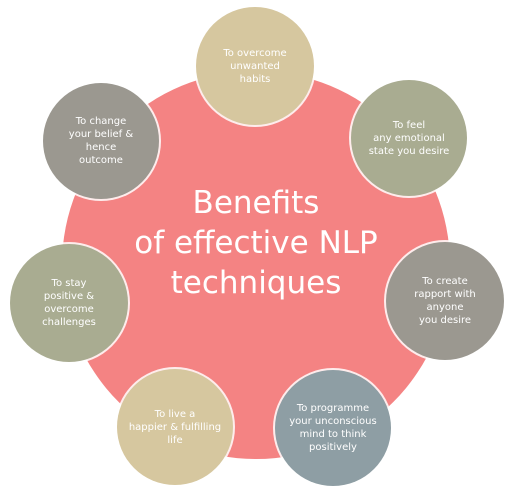 The height and width of the screenshot is (501, 512). I want to click on benefit-feel-emotional-state-label: To feel any emotional state you desire, so click(408, 138).